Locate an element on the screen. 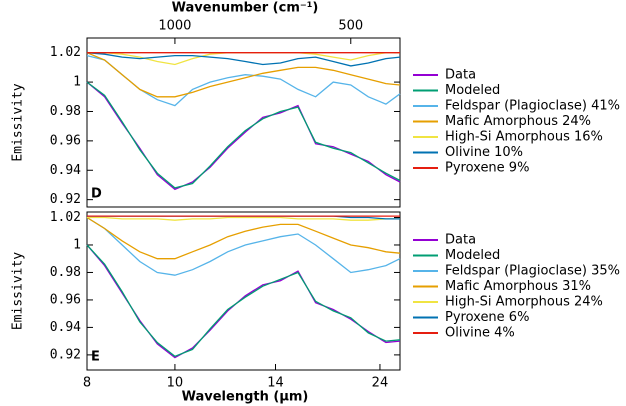 The image size is (626, 406). x-tick-label: 14 is located at coordinates (275, 383).